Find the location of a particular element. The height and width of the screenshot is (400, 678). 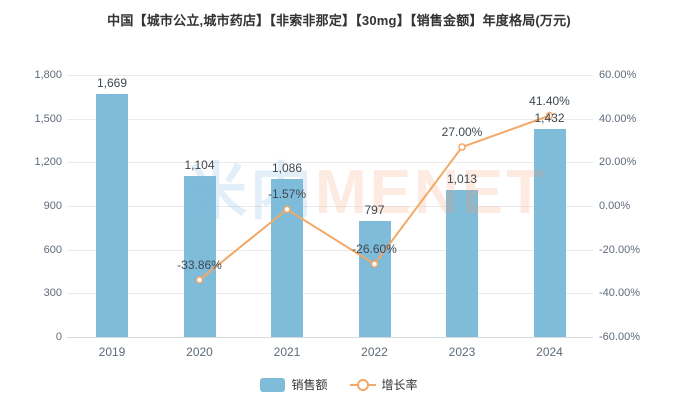

growth-value-label: 41.40% is located at coordinates (549, 100).